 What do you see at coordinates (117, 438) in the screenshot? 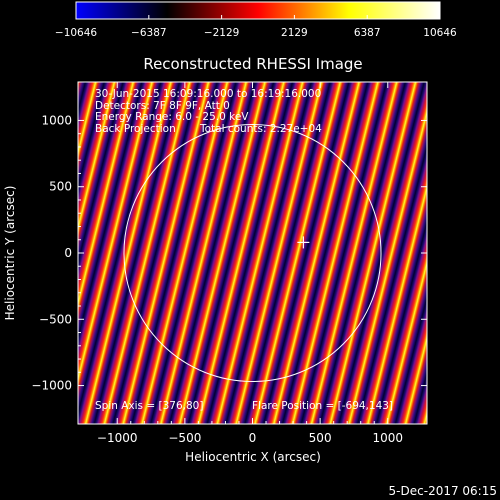
I see `x-tick-label: −1000` at bounding box center [117, 438].